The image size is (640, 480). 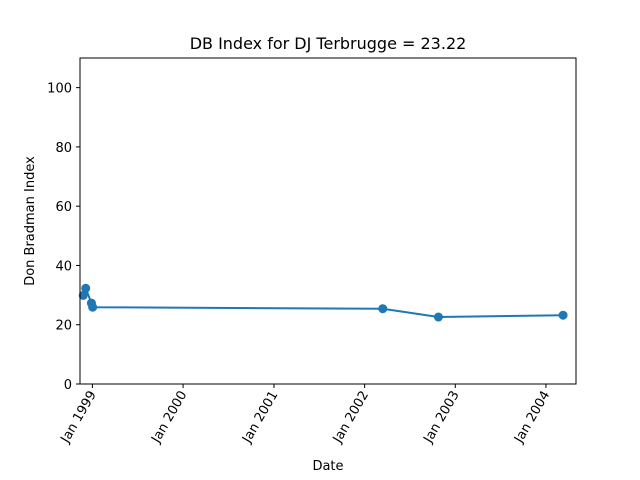 What do you see at coordinates (63, 148) in the screenshot?
I see `y-tick-label: 80` at bounding box center [63, 148].